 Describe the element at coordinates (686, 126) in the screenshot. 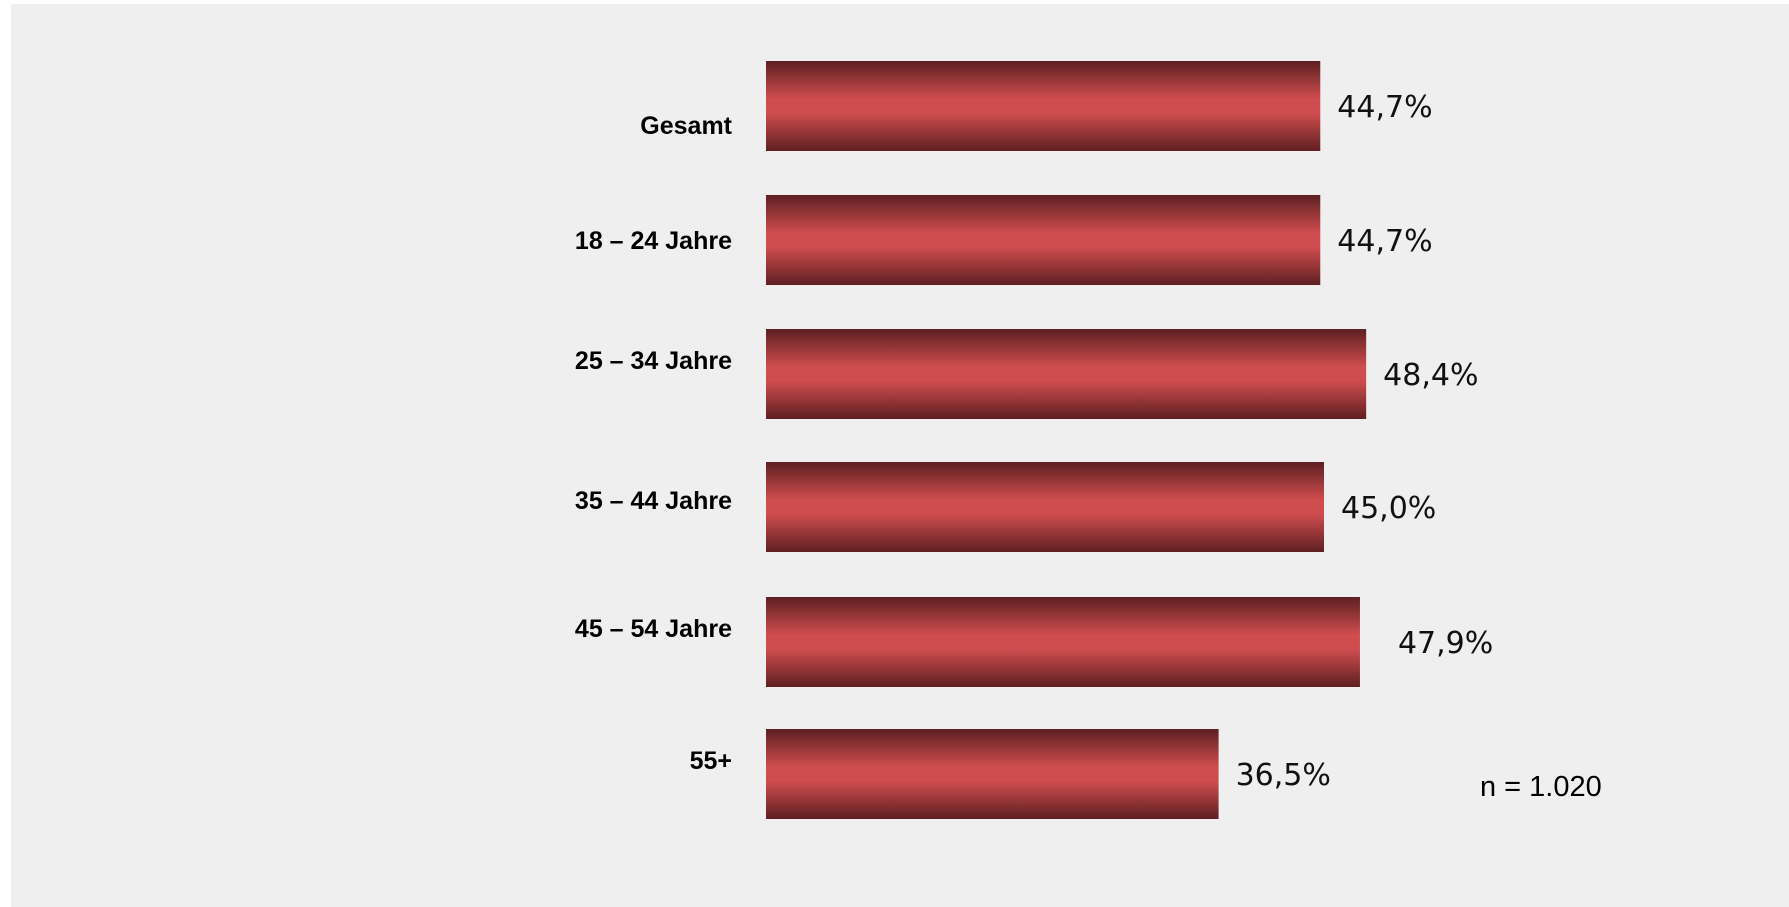

I see `category-label-0: Gesamt` at that location.